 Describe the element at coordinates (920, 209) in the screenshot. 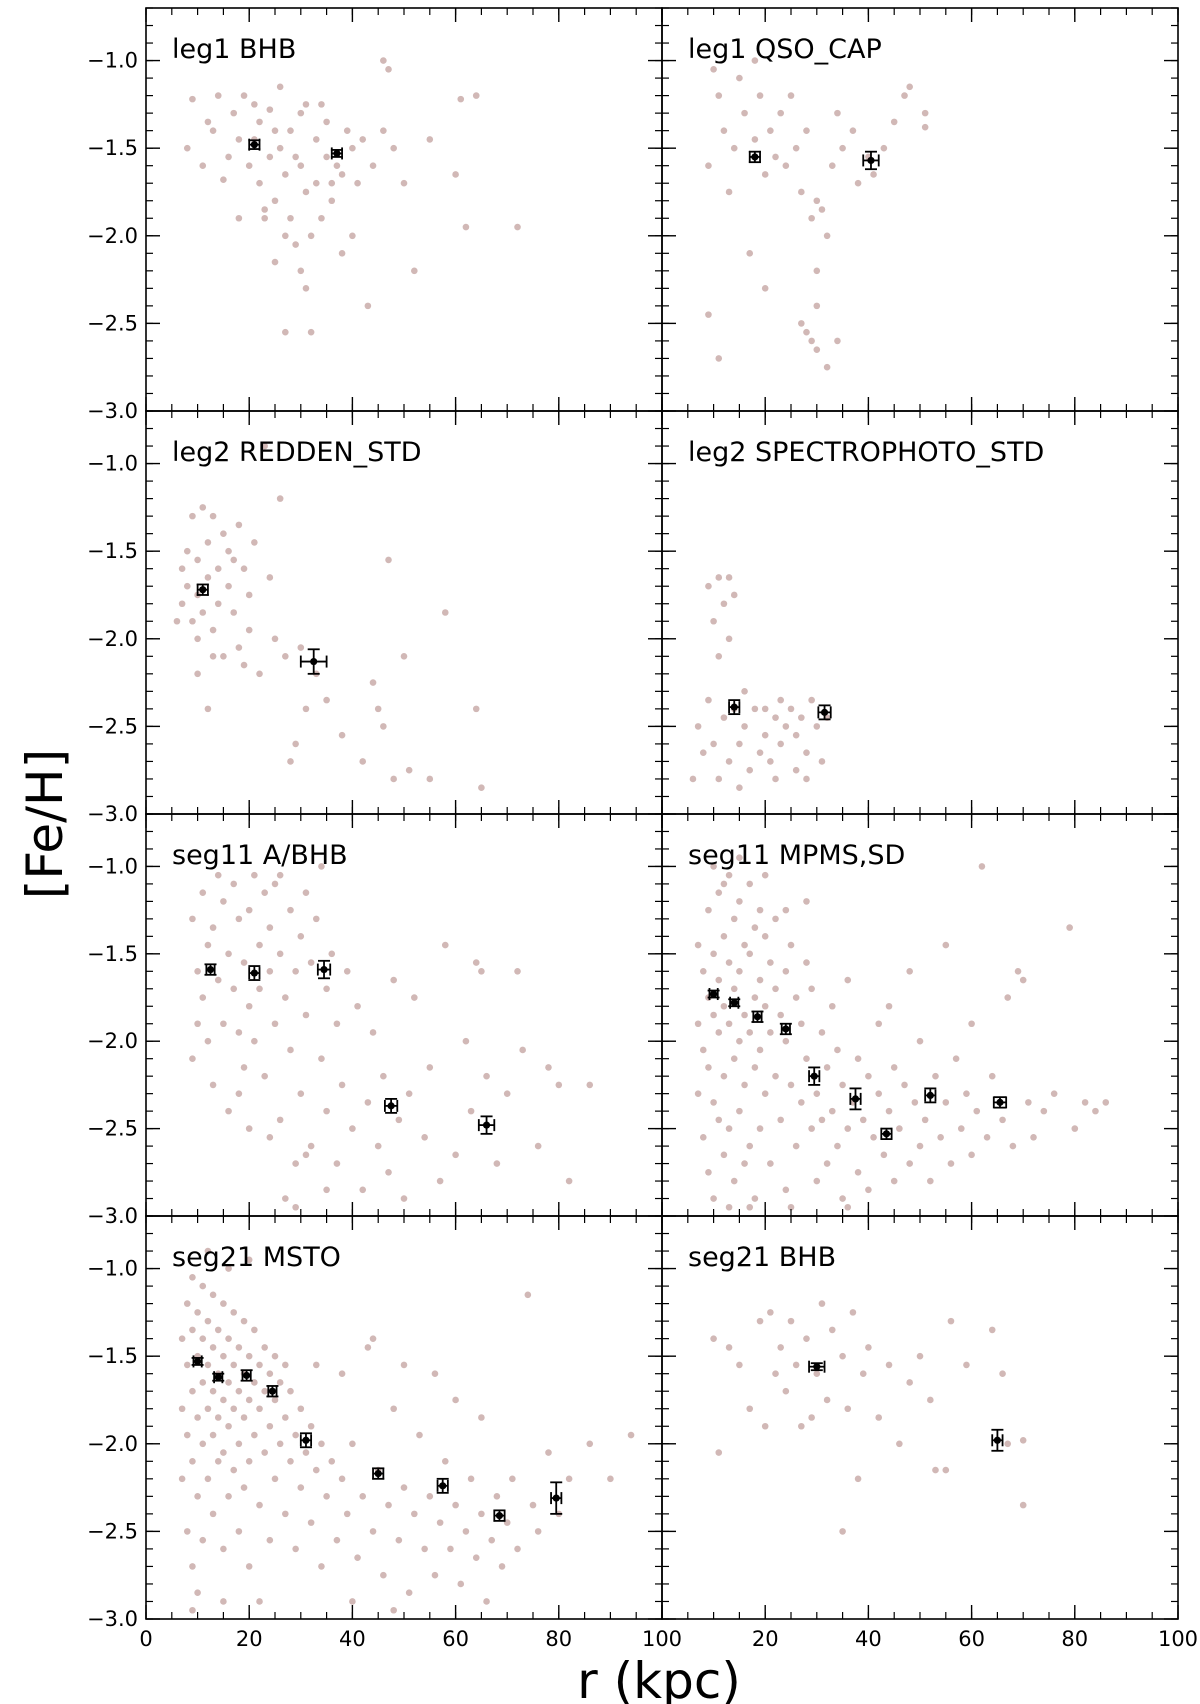

I see `panel-2: leg1 QSO_CAP` at that location.